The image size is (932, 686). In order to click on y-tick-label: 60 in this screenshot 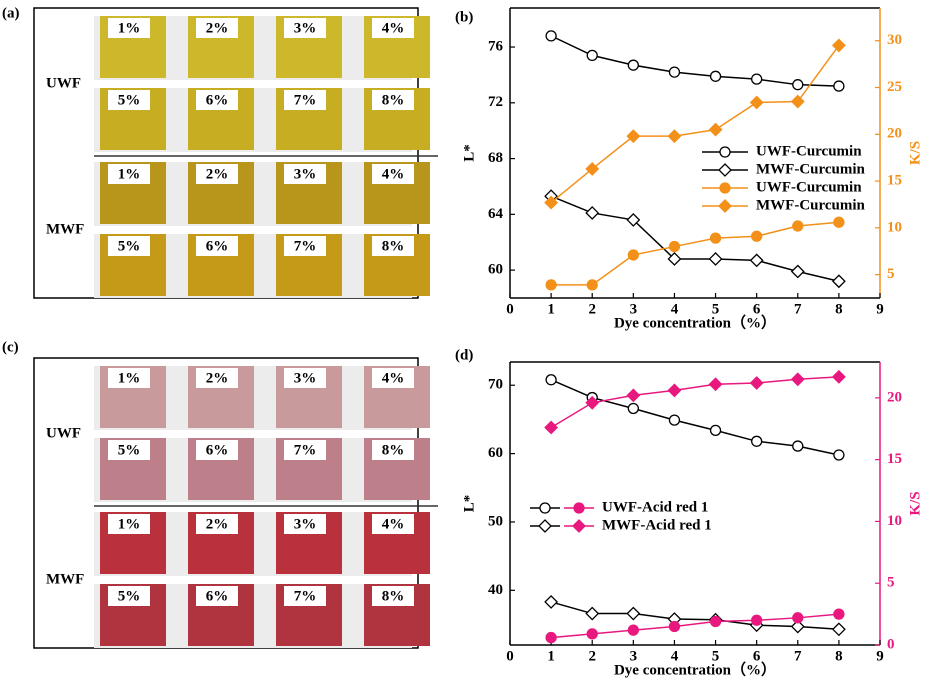, I will do `click(495, 453)`.